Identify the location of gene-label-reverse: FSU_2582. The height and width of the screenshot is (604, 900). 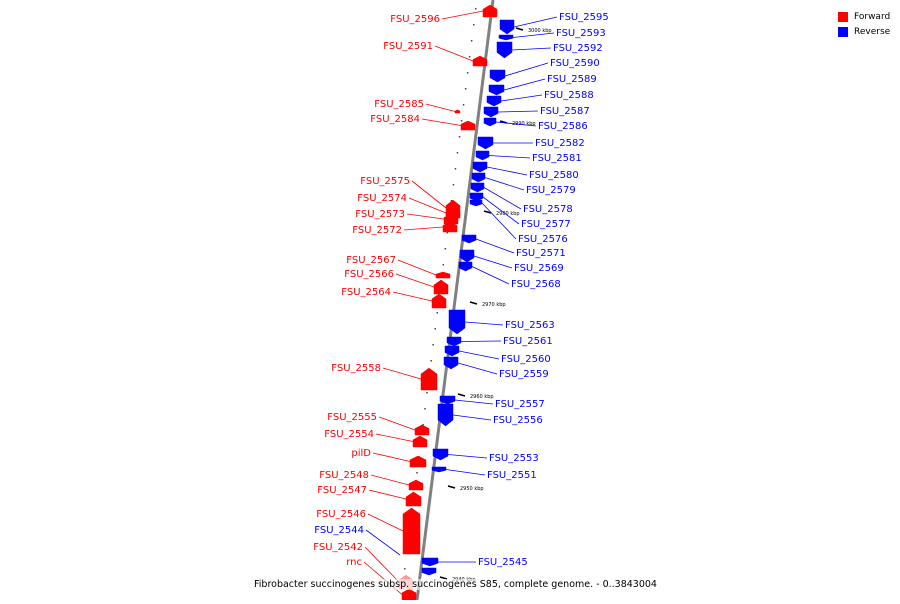
(560, 143).